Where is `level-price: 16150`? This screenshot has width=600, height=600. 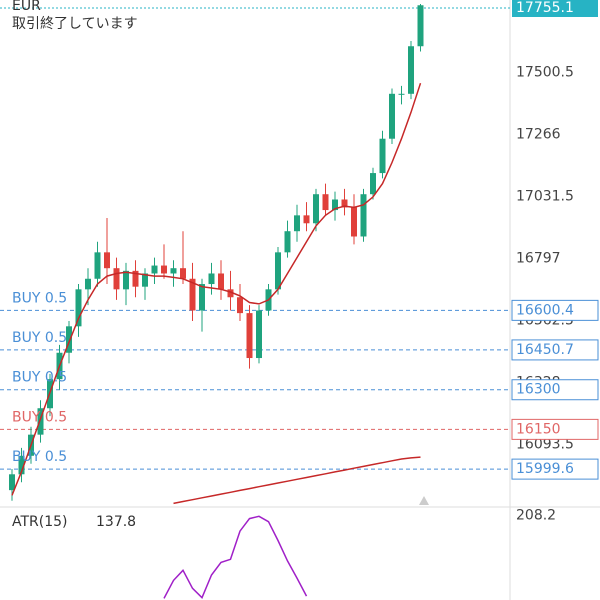
level-price: 16150 is located at coordinates (538, 429).